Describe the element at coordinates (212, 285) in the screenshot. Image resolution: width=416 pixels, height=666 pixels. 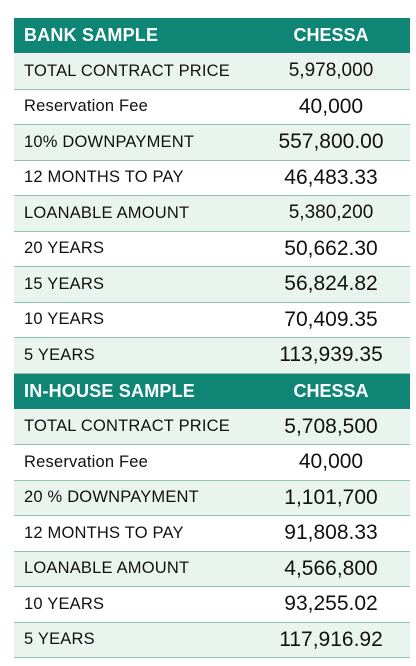
I see `table-row: 15 YEARS 56,824.82` at that location.